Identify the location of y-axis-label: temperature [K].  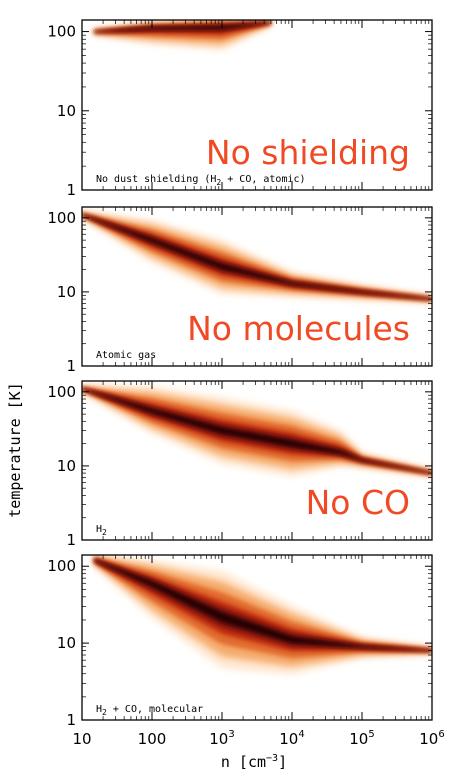
(15, 449).